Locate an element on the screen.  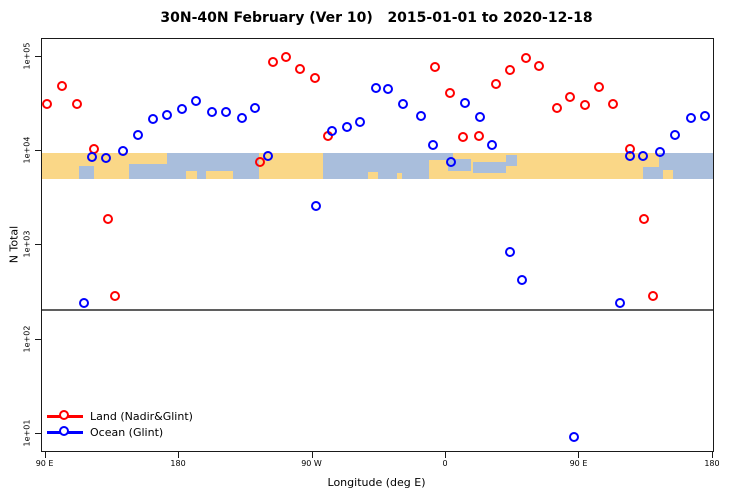
y-tick-label: 1e+04 is located at coordinates (27, 150).